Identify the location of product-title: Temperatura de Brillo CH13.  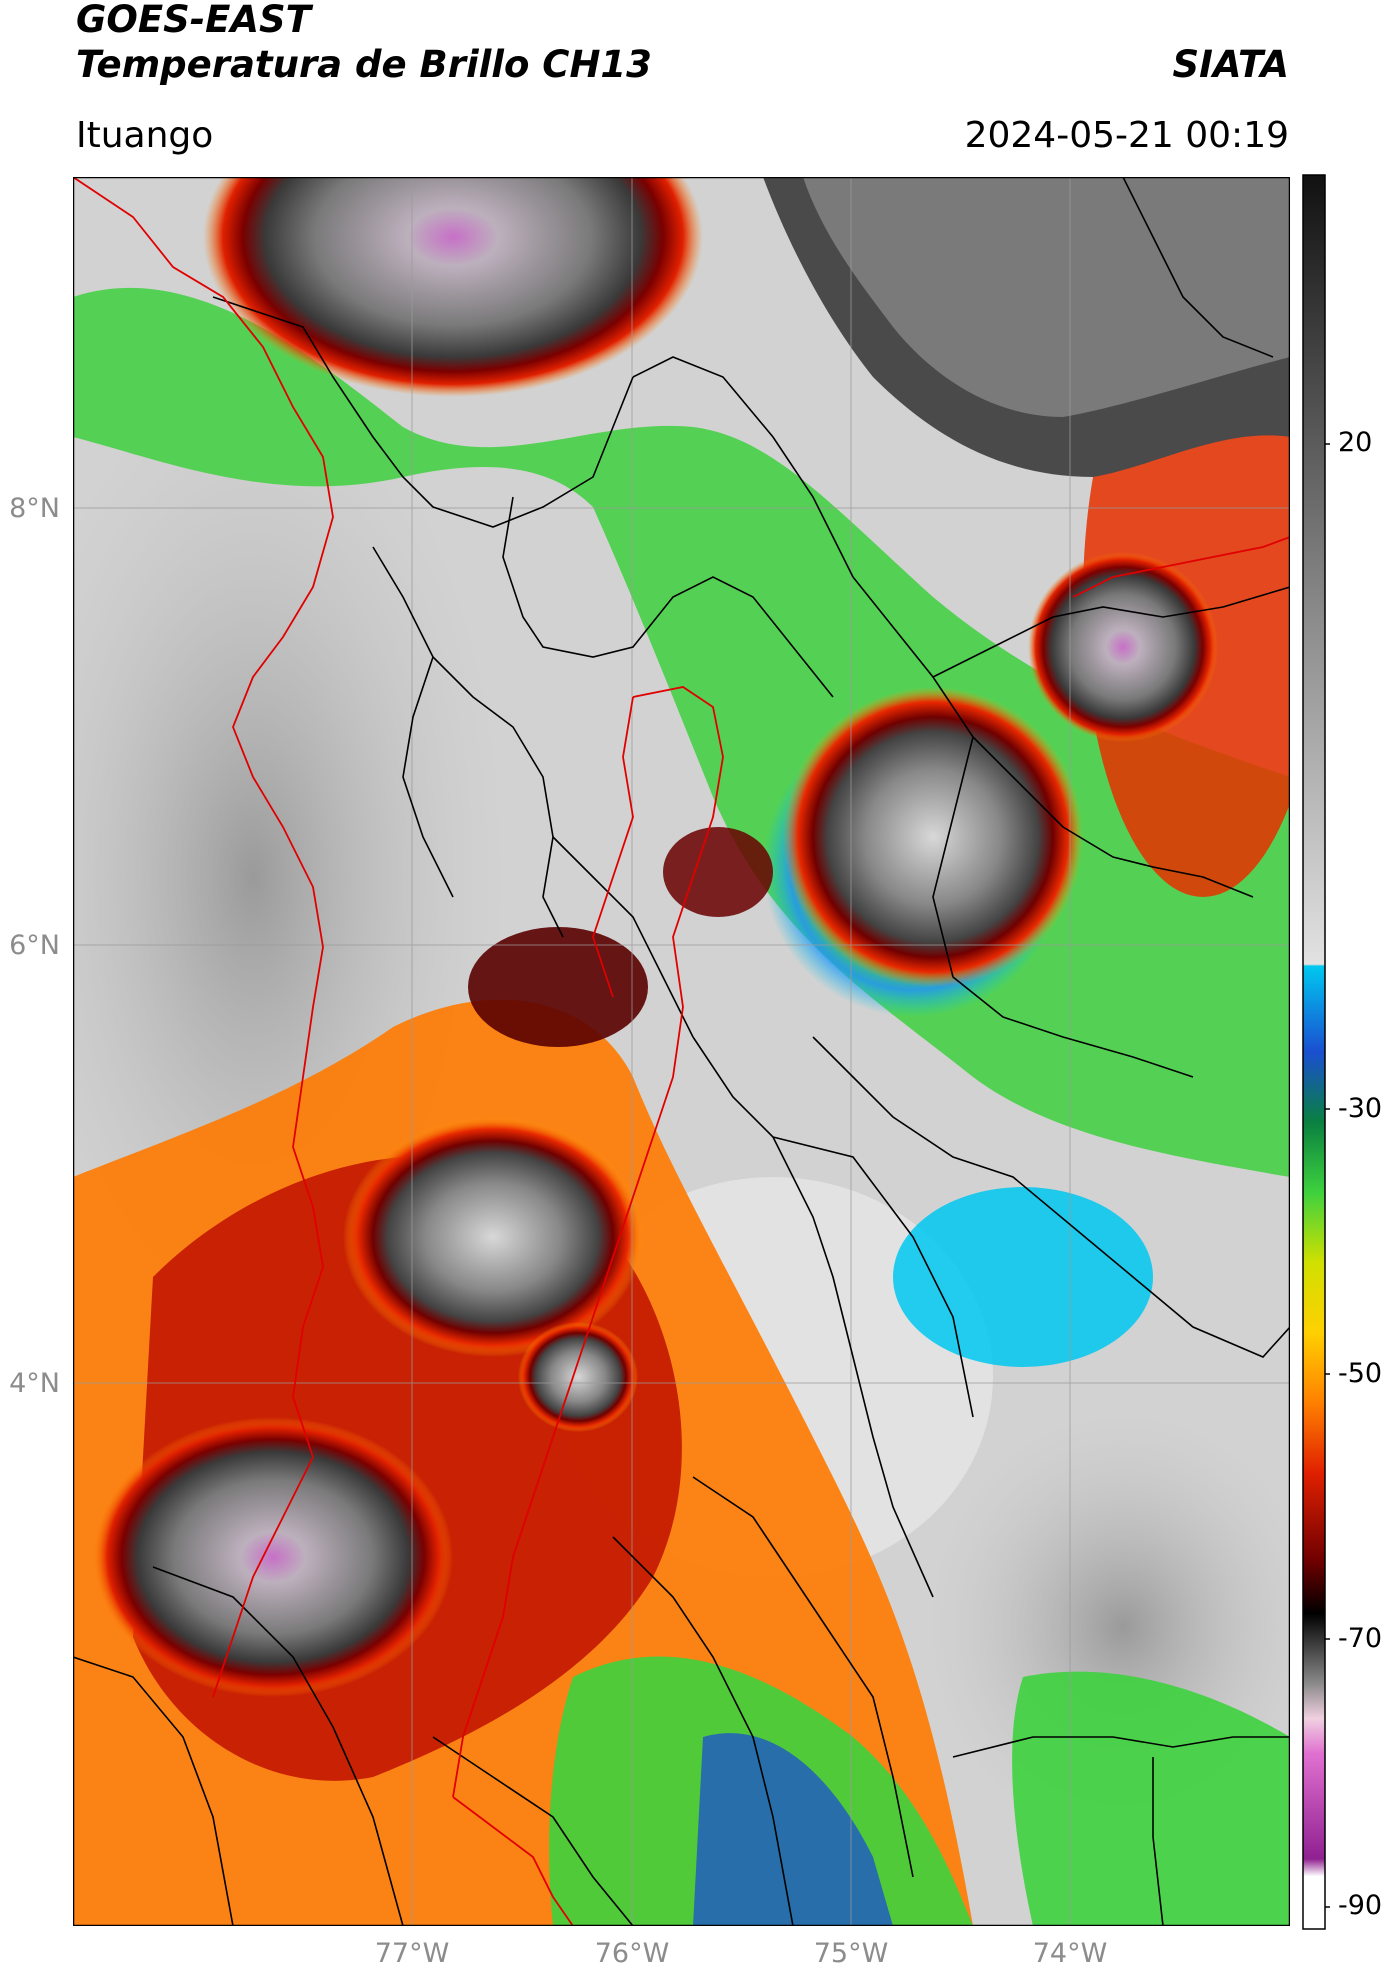
(364, 64).